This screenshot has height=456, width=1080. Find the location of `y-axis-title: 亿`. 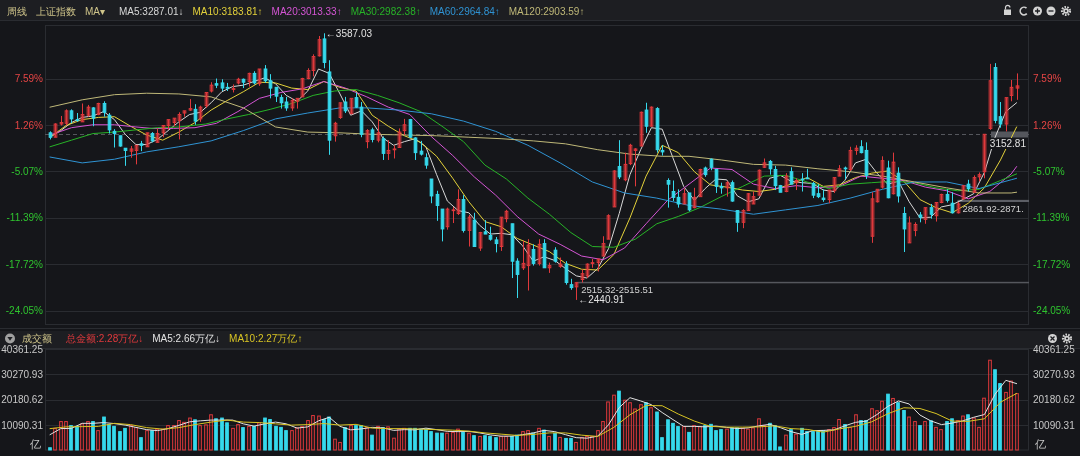

y-axis-title: 亿 is located at coordinates (35, 444).